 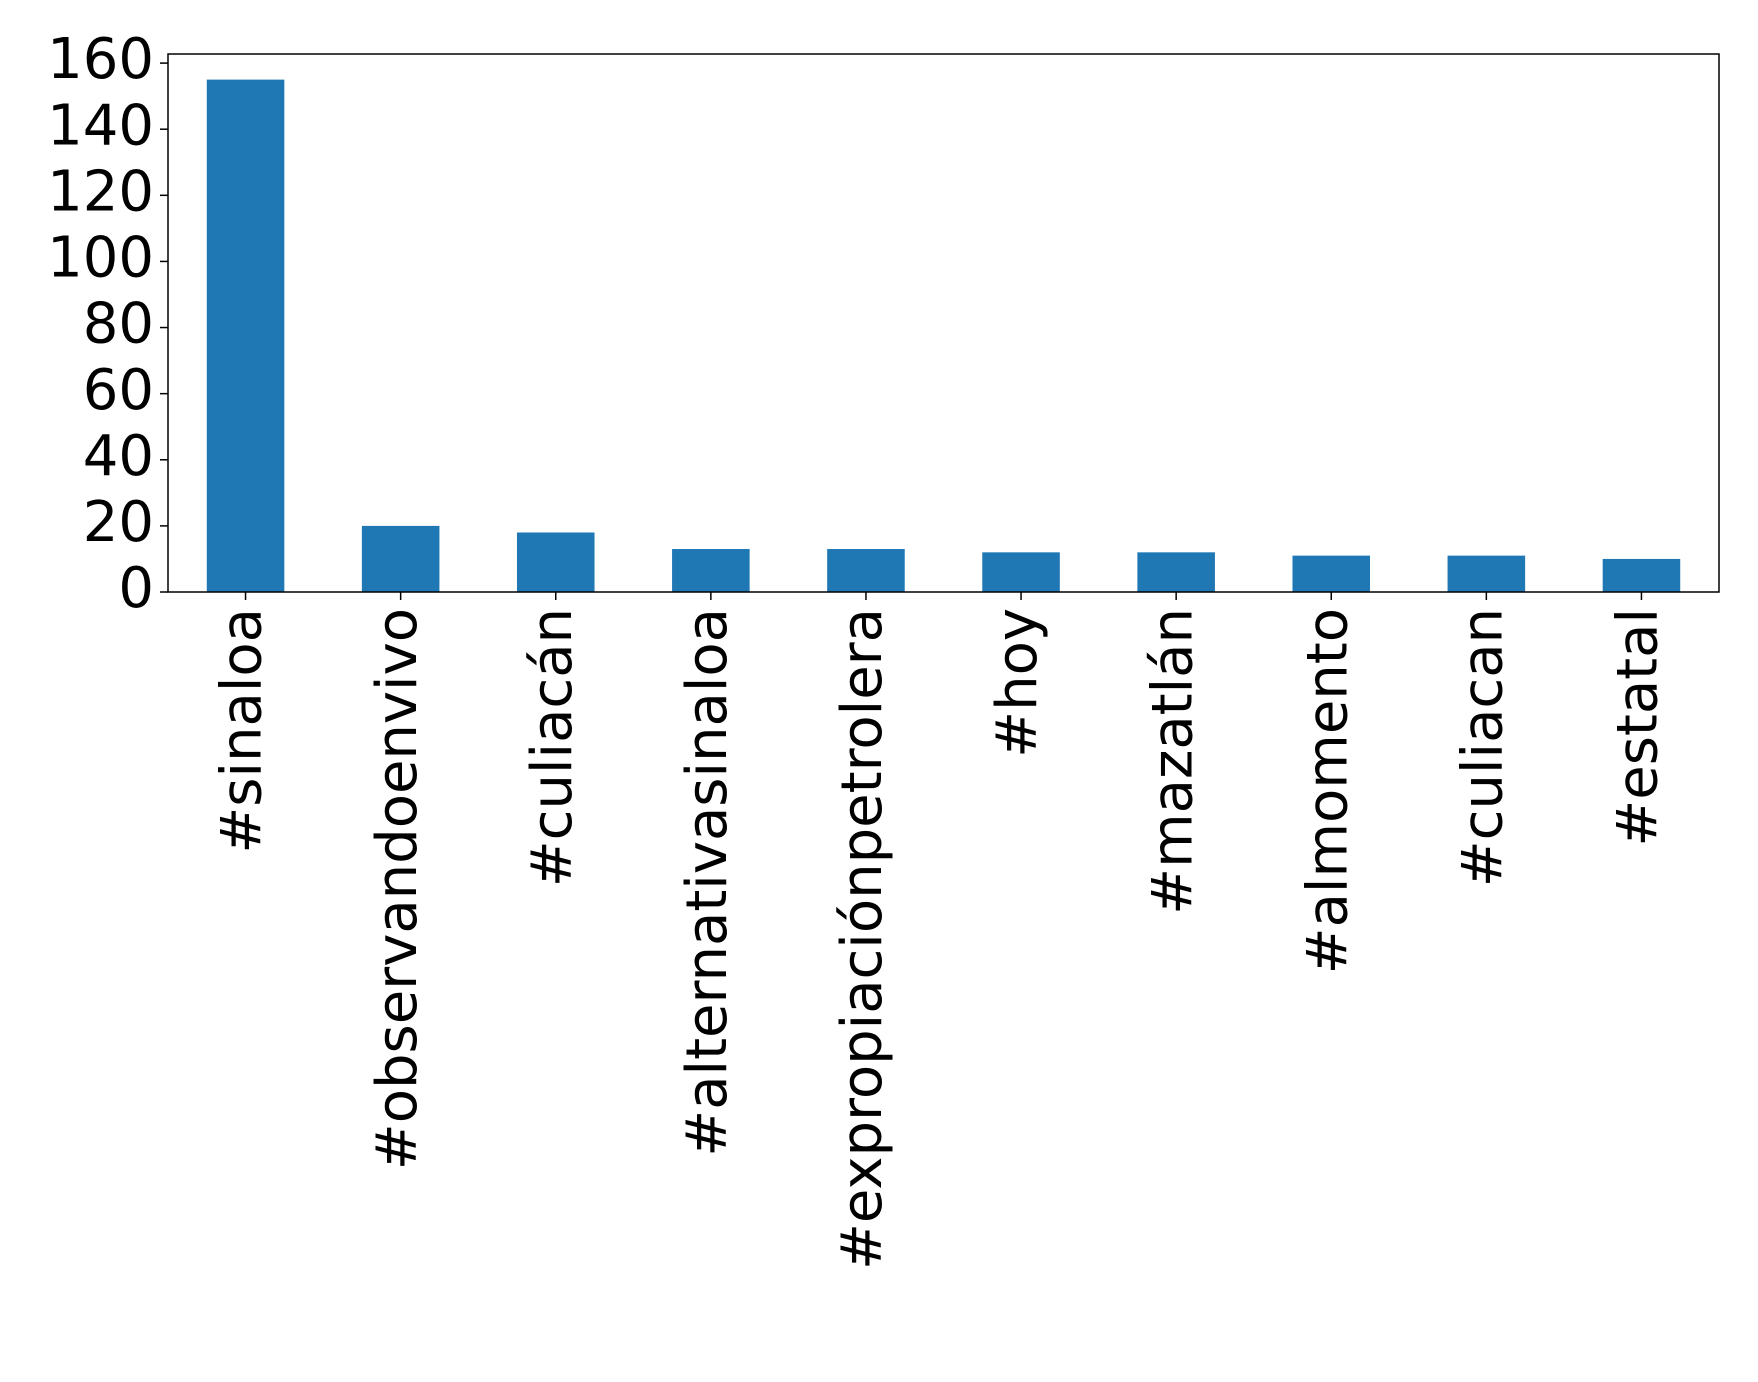 What do you see at coordinates (1017, 683) in the screenshot?
I see `x-tick-label: #hoy` at bounding box center [1017, 683].